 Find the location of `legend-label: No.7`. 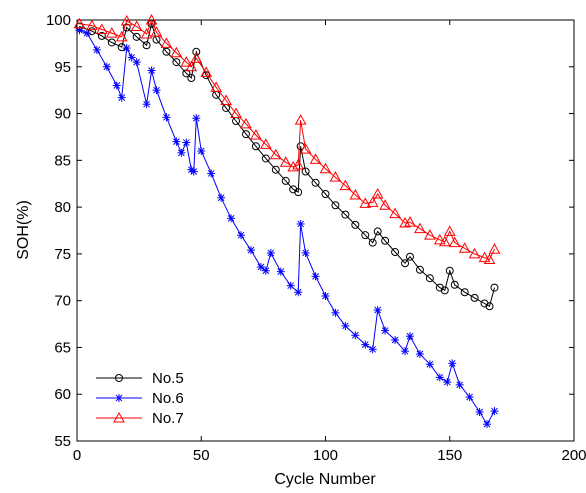

legend-label: No.7 is located at coordinates (168, 418).